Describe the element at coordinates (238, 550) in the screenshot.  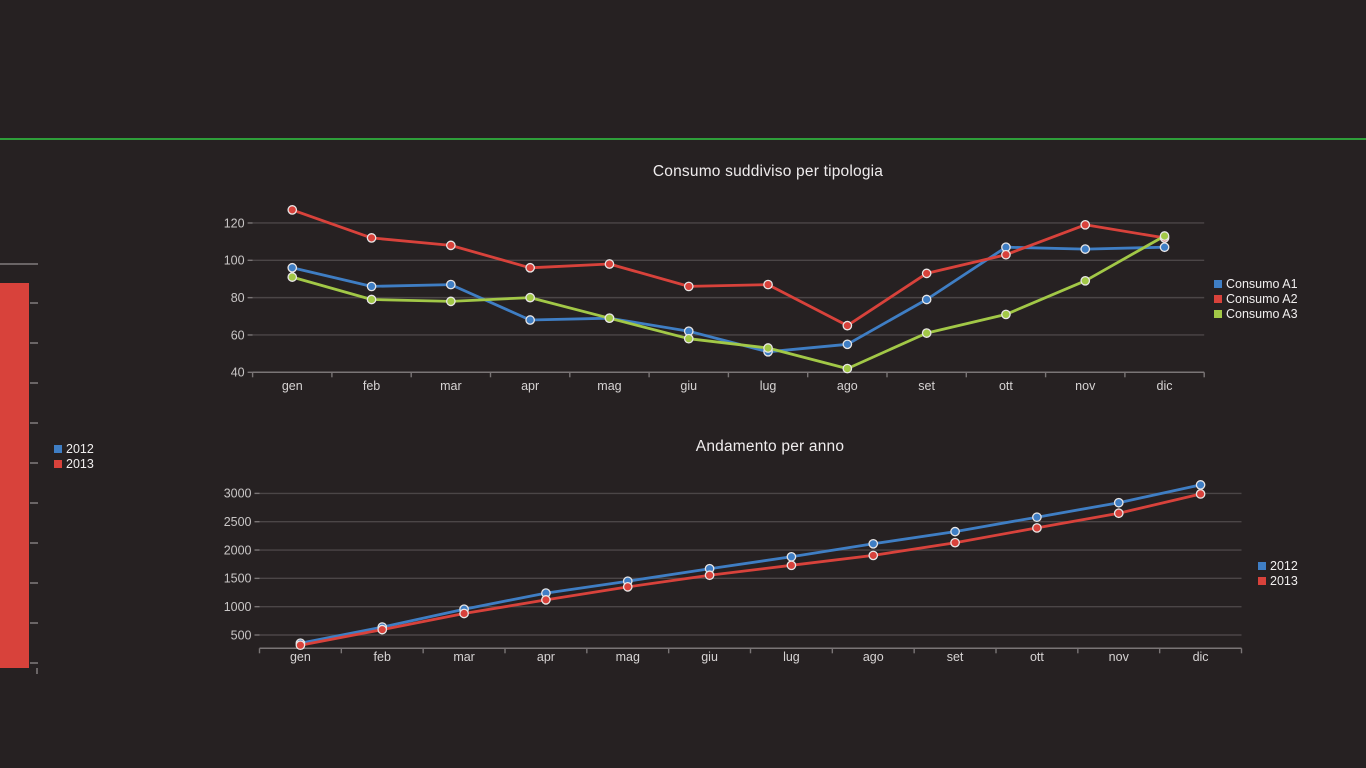
I see `y-axis-label: 2000` at that location.